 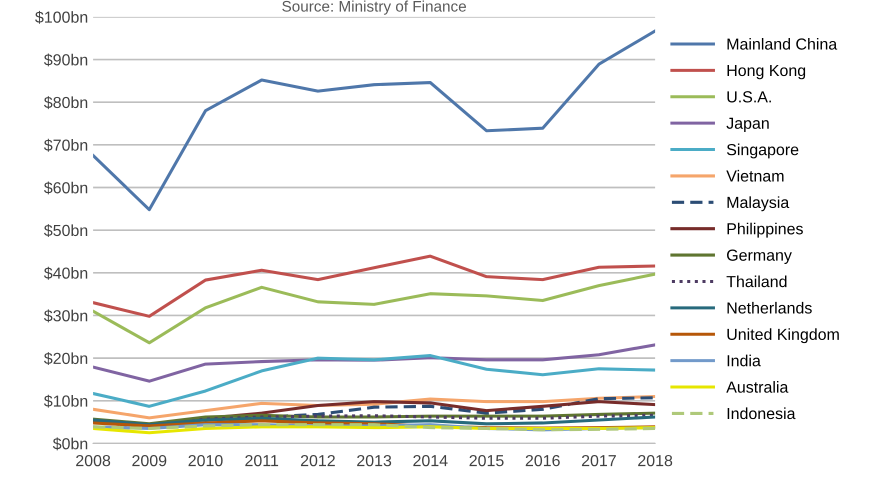 What do you see at coordinates (66, 231) in the screenshot?
I see `y-tick-label: $50bn` at bounding box center [66, 231].